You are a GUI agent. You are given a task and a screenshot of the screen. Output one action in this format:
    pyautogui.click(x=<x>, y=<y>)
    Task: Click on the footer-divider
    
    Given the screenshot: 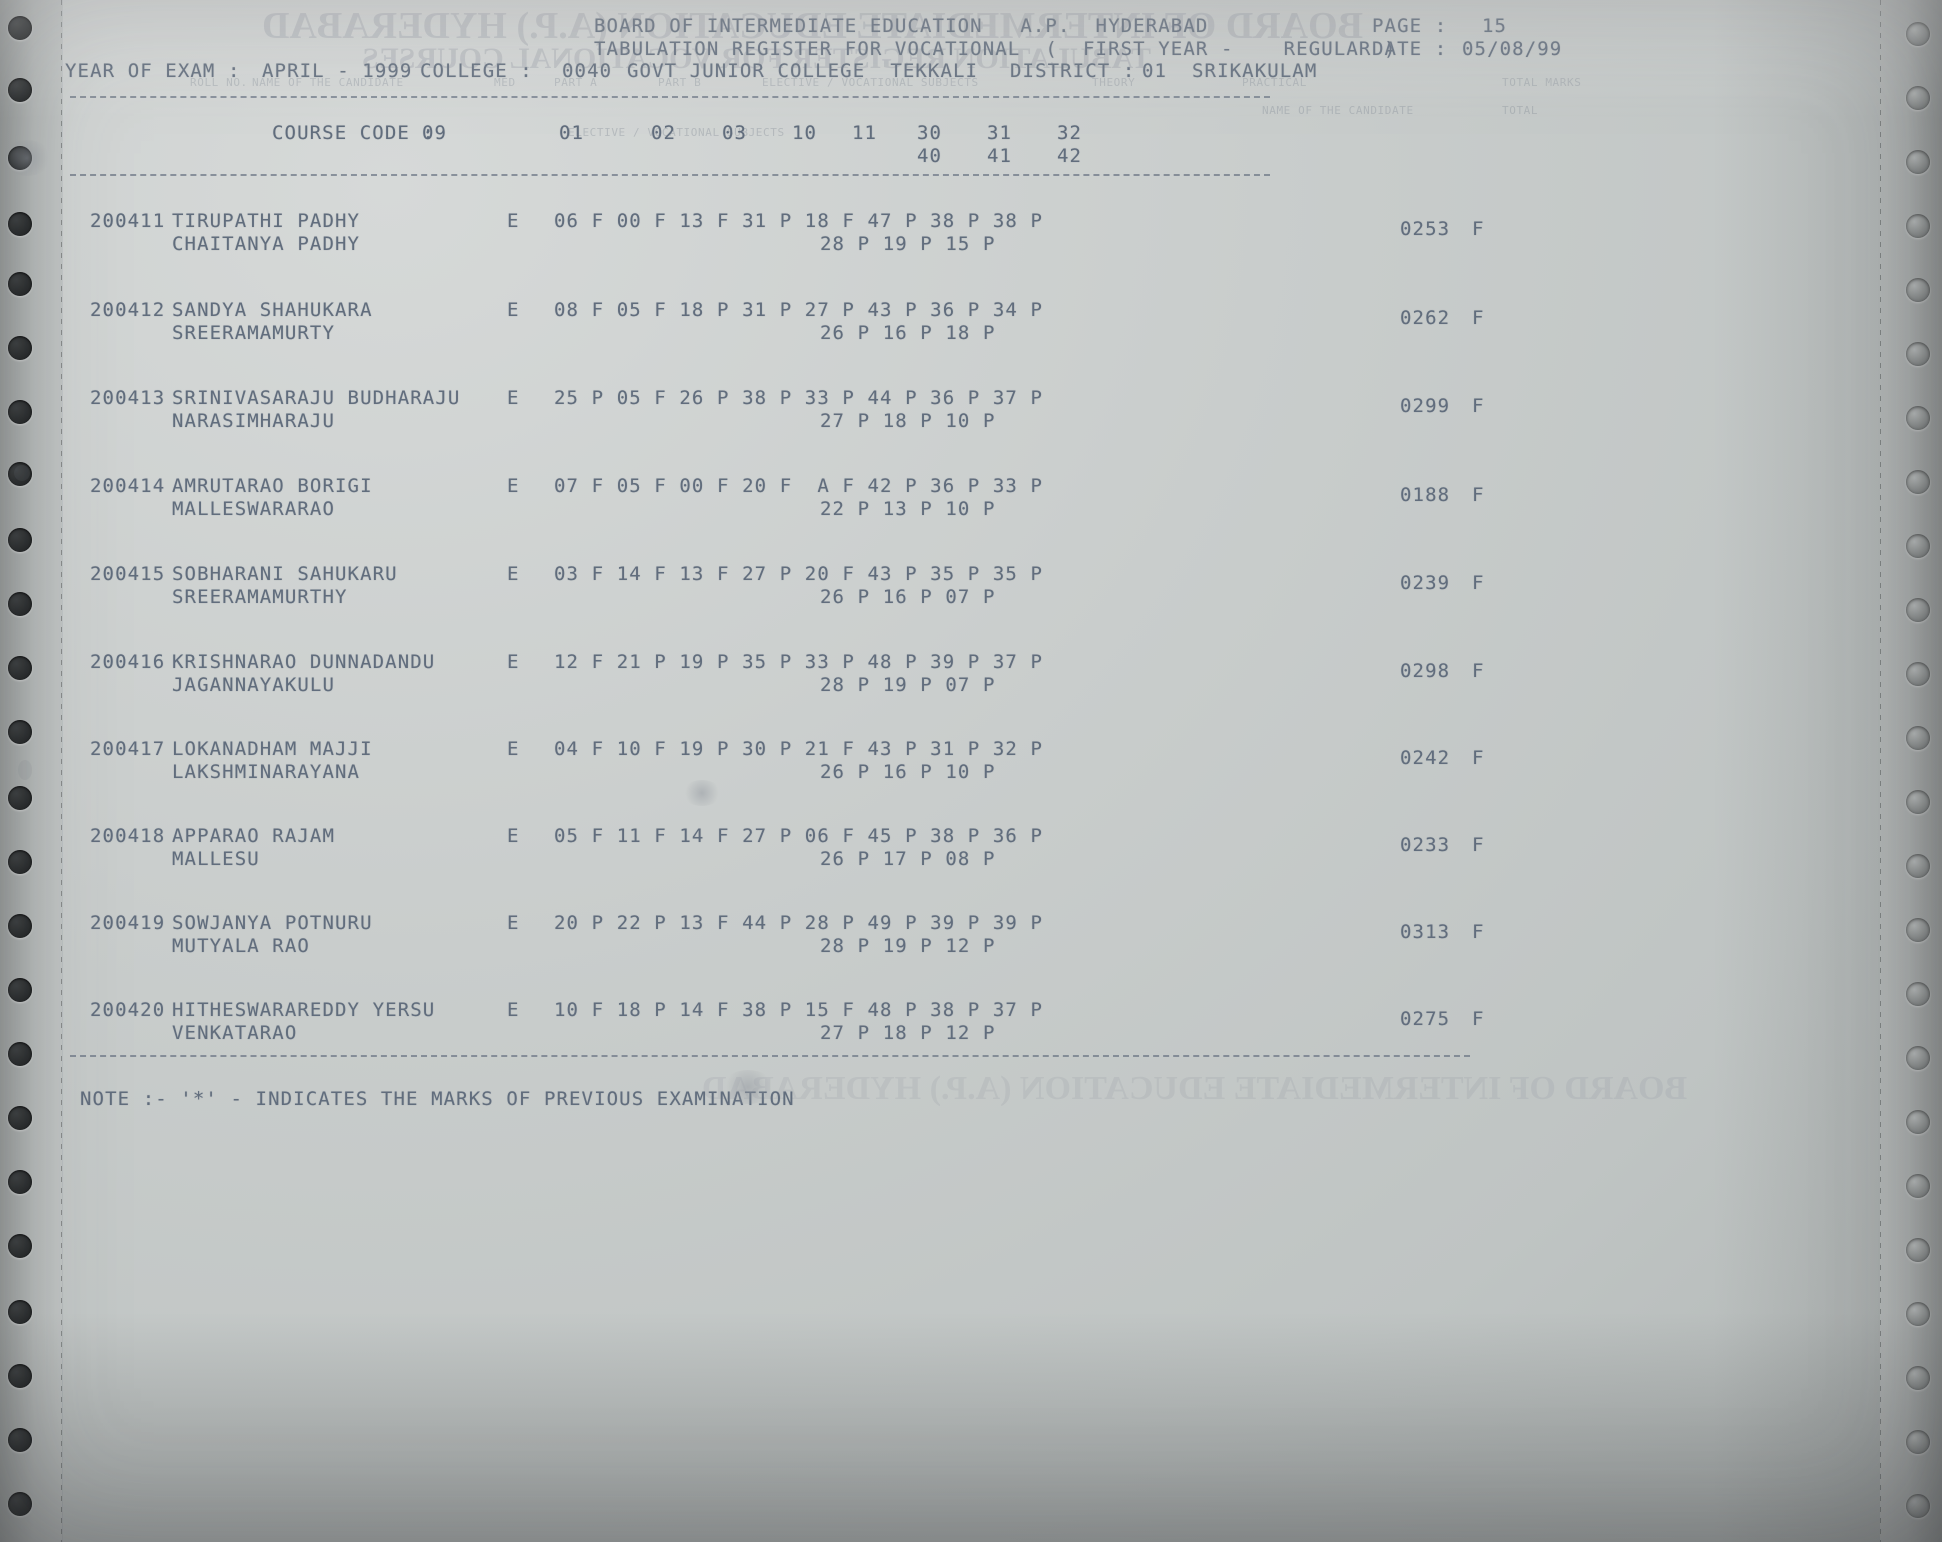 What is the action you would take?
    pyautogui.click(x=770, y=1056)
    